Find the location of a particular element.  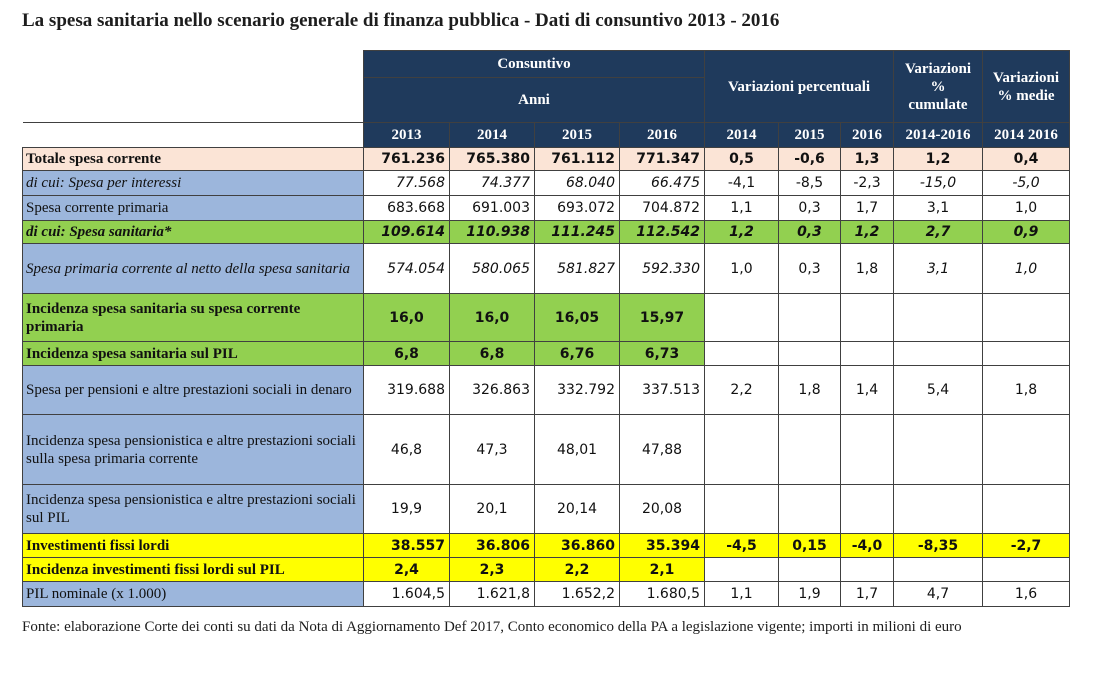

cell-value: 111.245 is located at coordinates (577, 232).